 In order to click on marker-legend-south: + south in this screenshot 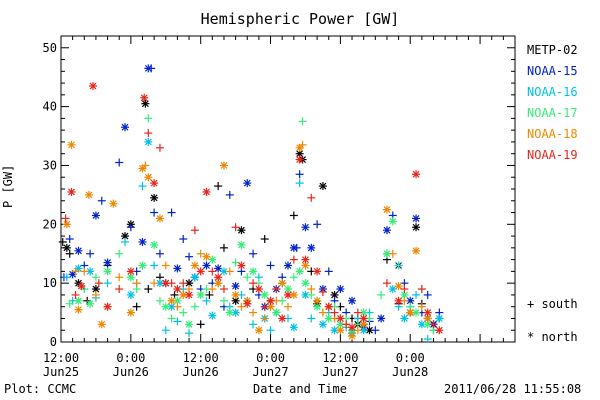, I will do `click(552, 304)`.